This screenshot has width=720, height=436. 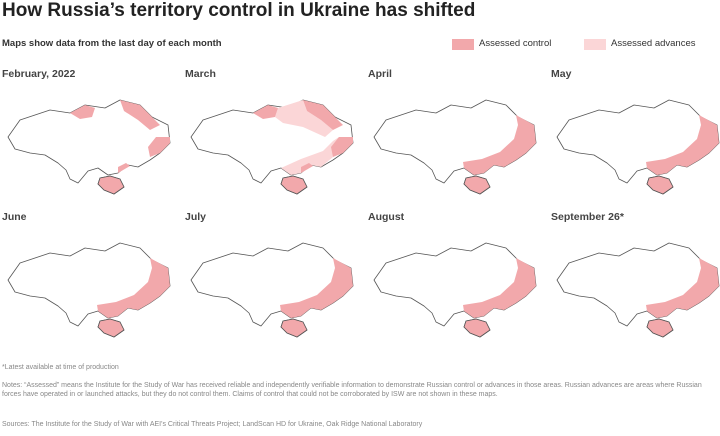 What do you see at coordinates (196, 217) in the screenshot?
I see `panel-label: July` at bounding box center [196, 217].